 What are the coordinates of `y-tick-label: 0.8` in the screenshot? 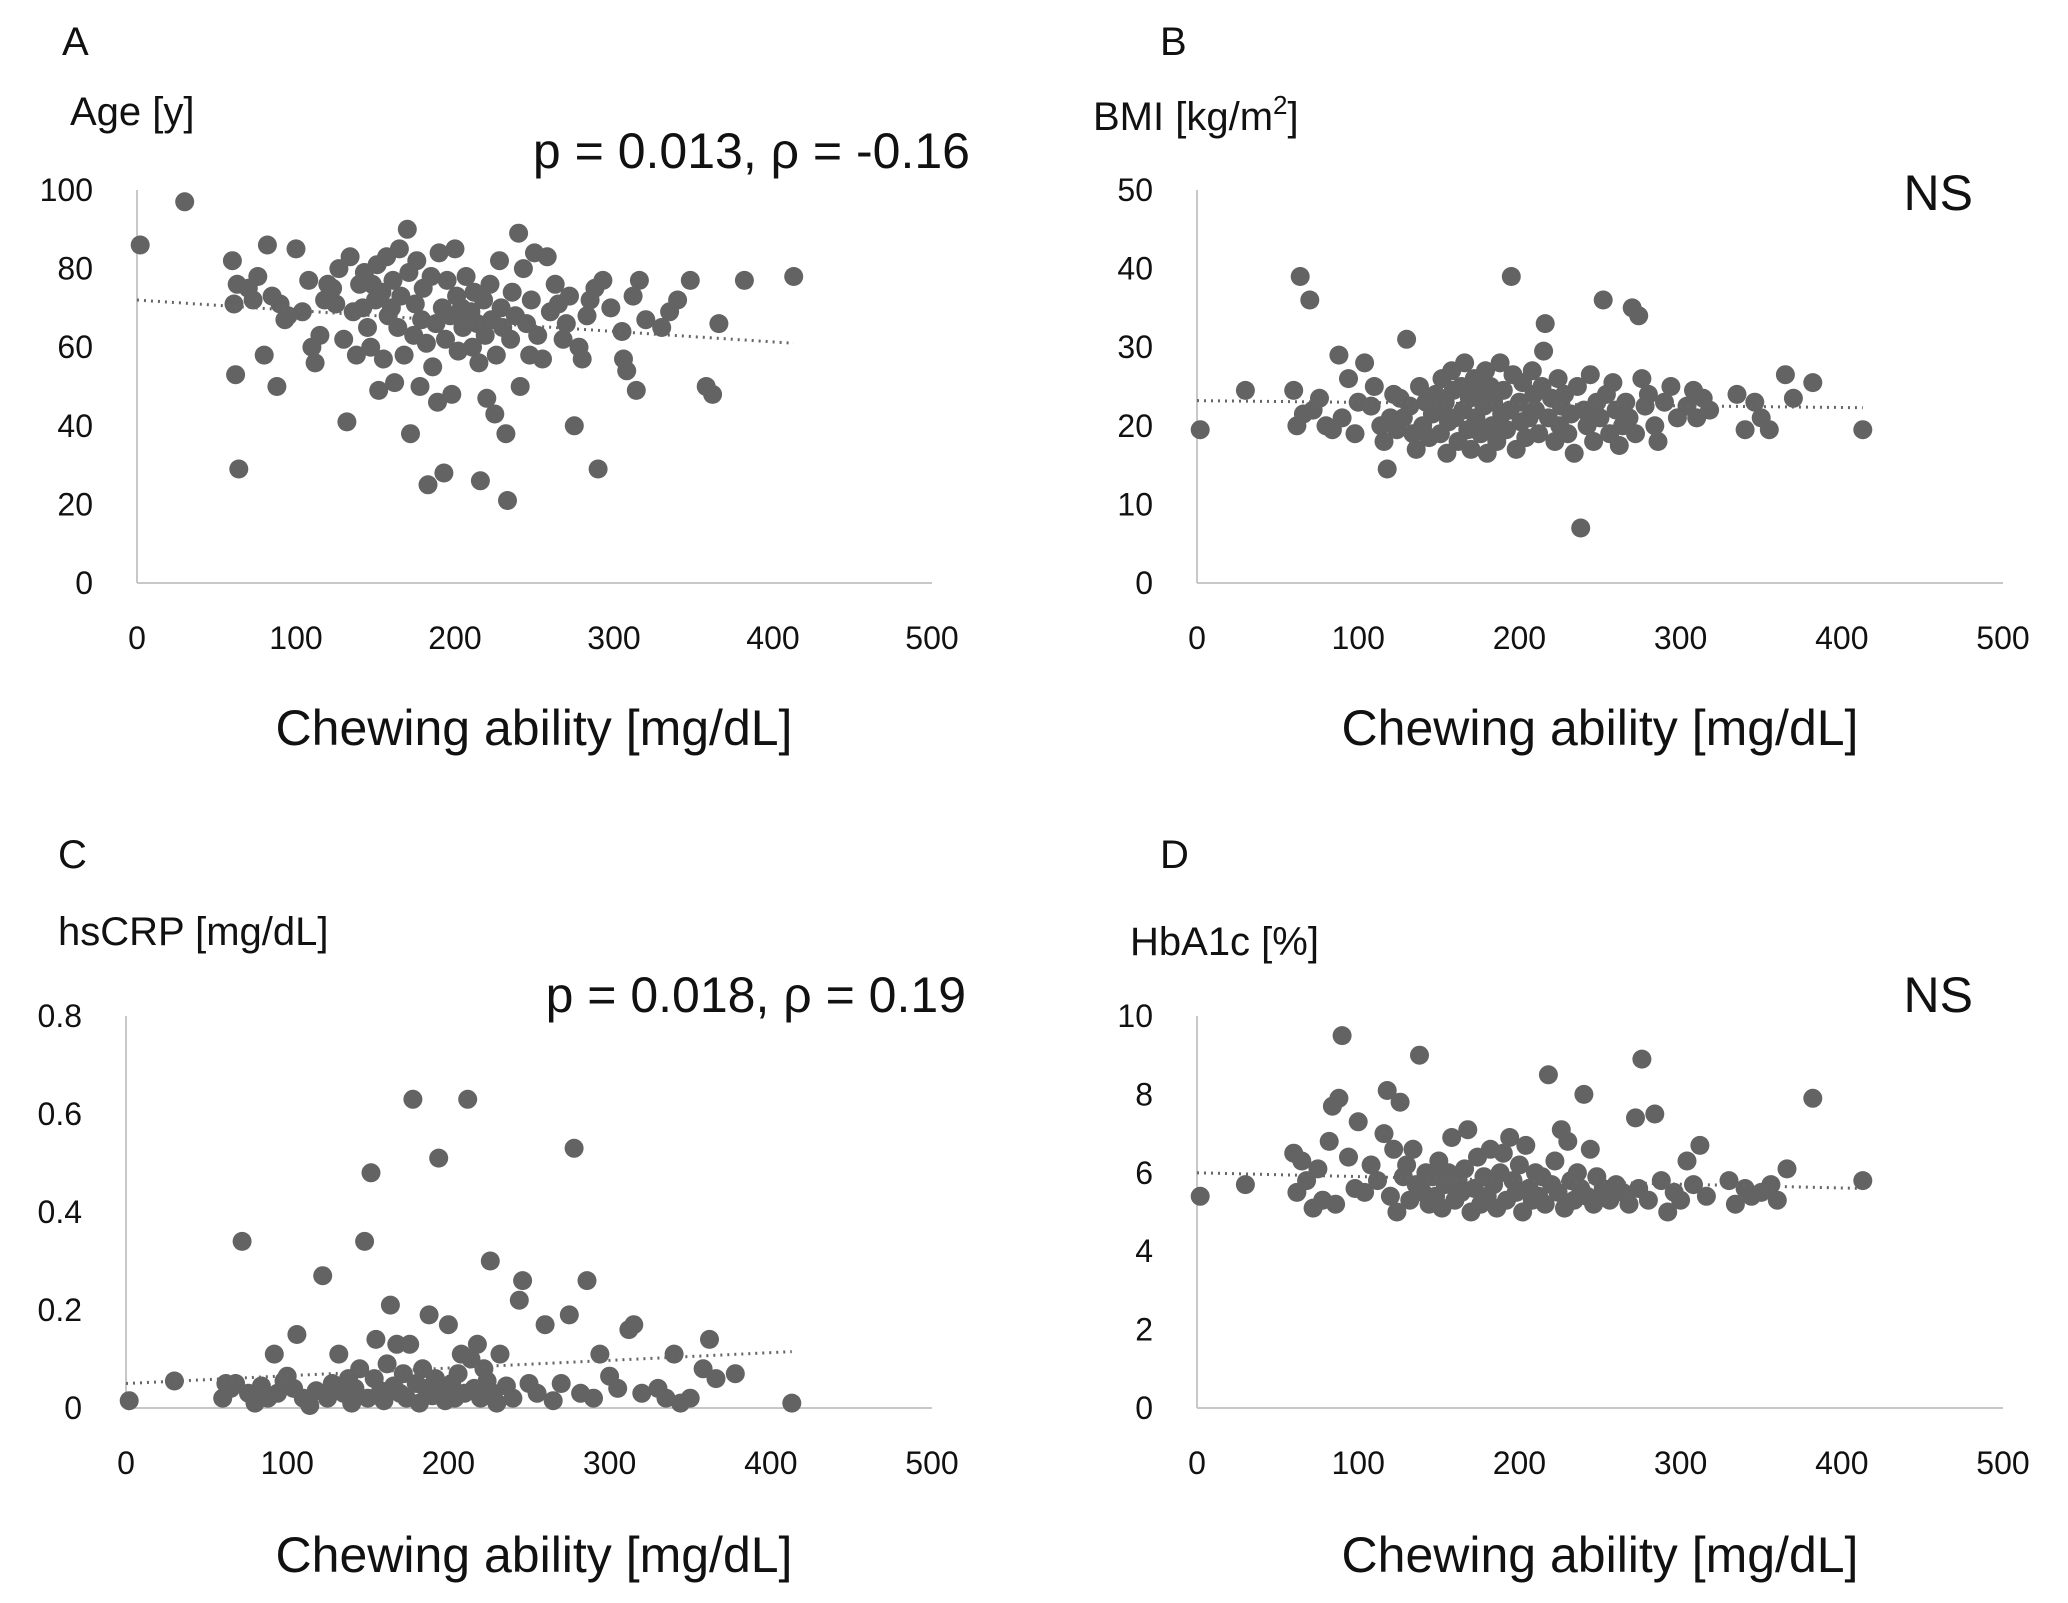 It's located at (60, 1016).